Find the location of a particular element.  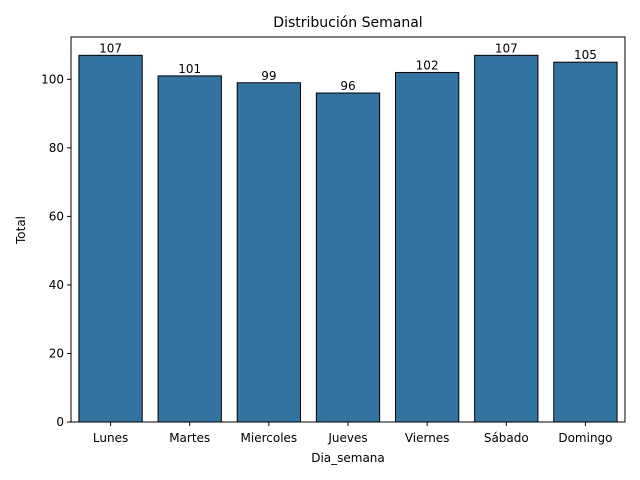

data-label-miercoles: 99 is located at coordinates (268, 76).